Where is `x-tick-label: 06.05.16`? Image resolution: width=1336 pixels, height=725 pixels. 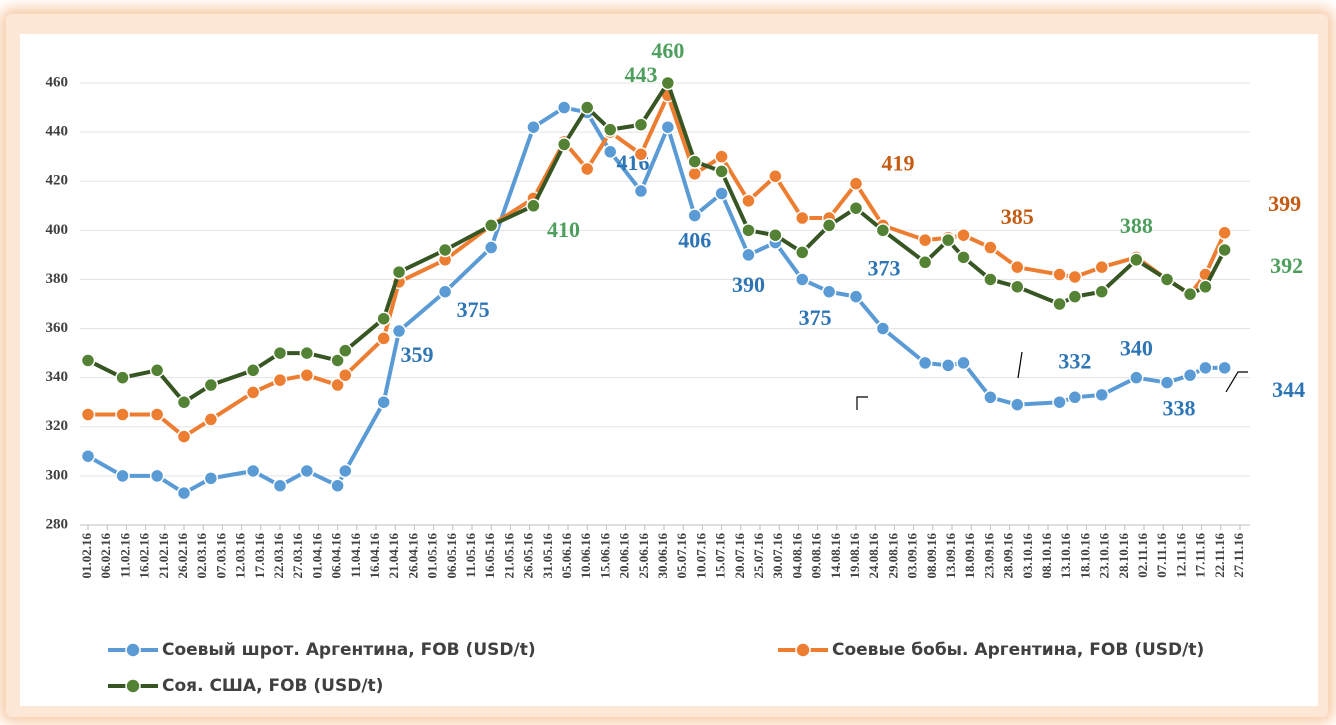 x-tick-label: 06.05.16 is located at coordinates (451, 556).